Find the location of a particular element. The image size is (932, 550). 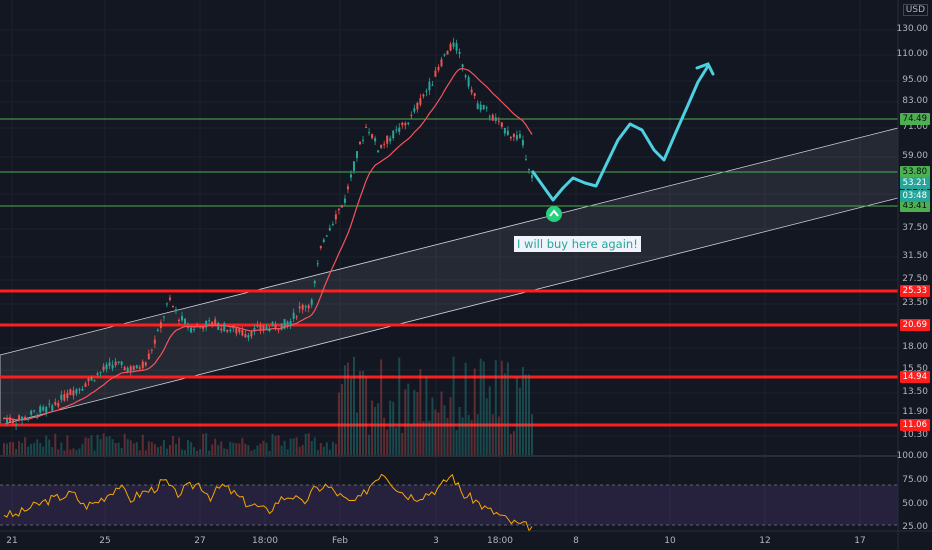

rsi-tick-label: 50.00 is located at coordinates (915, 504).